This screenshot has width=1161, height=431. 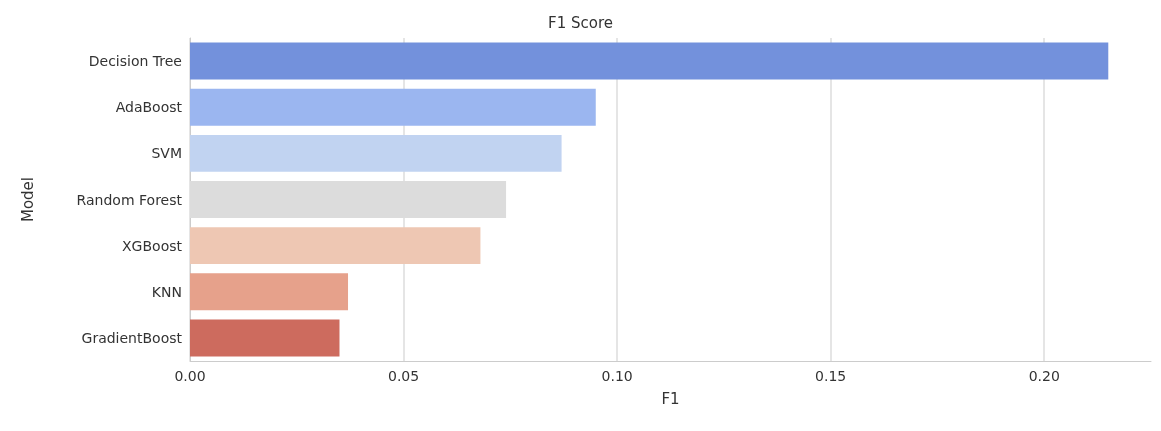 What do you see at coordinates (403, 376) in the screenshot?
I see `x-tick-label: 0.05` at bounding box center [403, 376].